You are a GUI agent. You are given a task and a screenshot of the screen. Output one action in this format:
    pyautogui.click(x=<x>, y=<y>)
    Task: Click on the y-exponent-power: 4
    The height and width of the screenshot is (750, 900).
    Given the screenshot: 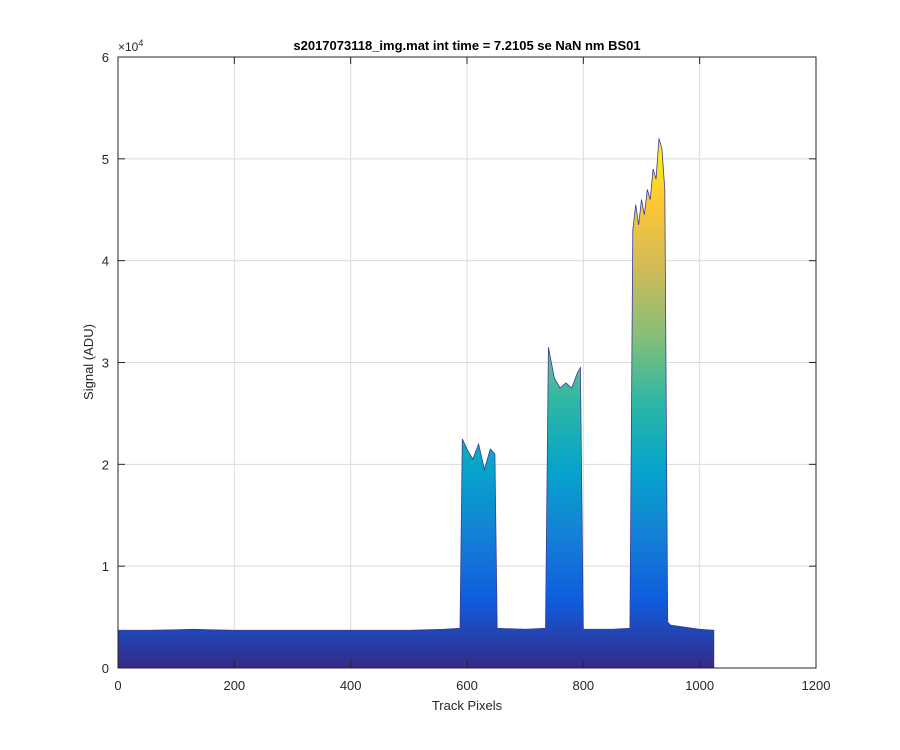 What is the action you would take?
    pyautogui.click(x=140, y=43)
    